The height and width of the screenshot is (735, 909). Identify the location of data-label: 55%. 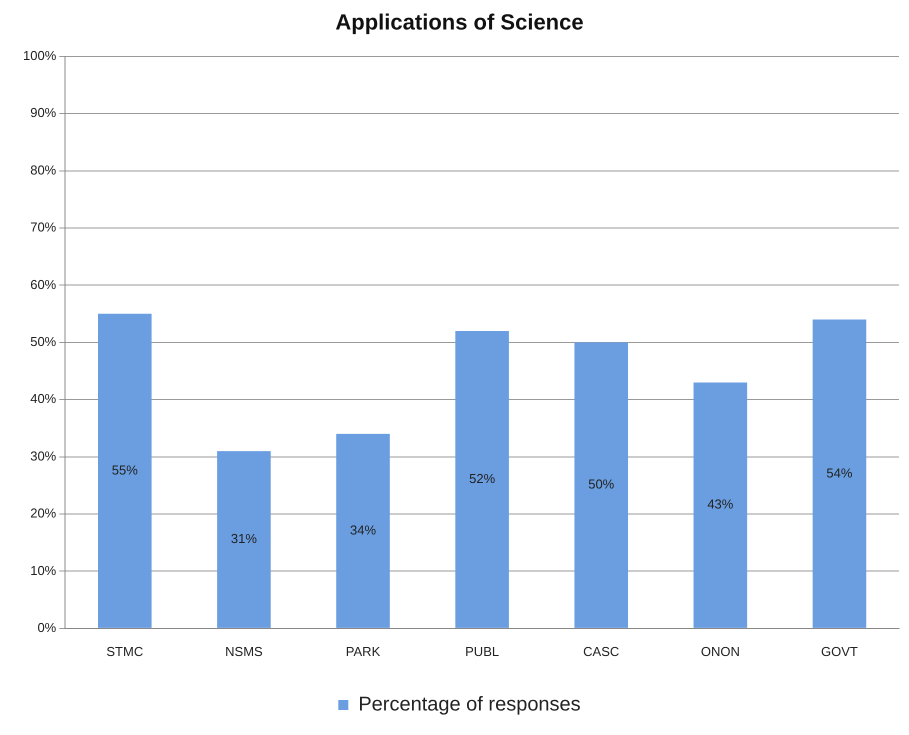
(125, 470).